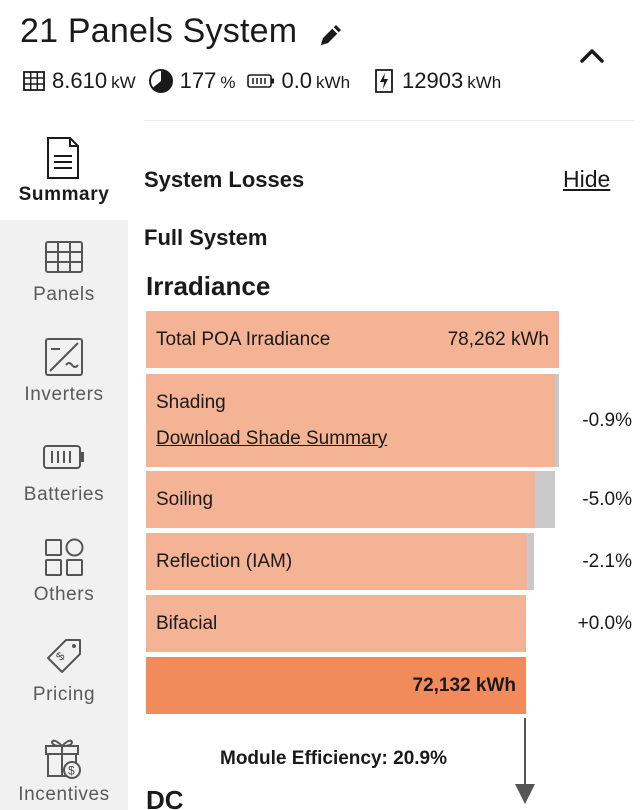 This screenshot has height=810, width=644. I want to click on document-icon, so click(63, 158).